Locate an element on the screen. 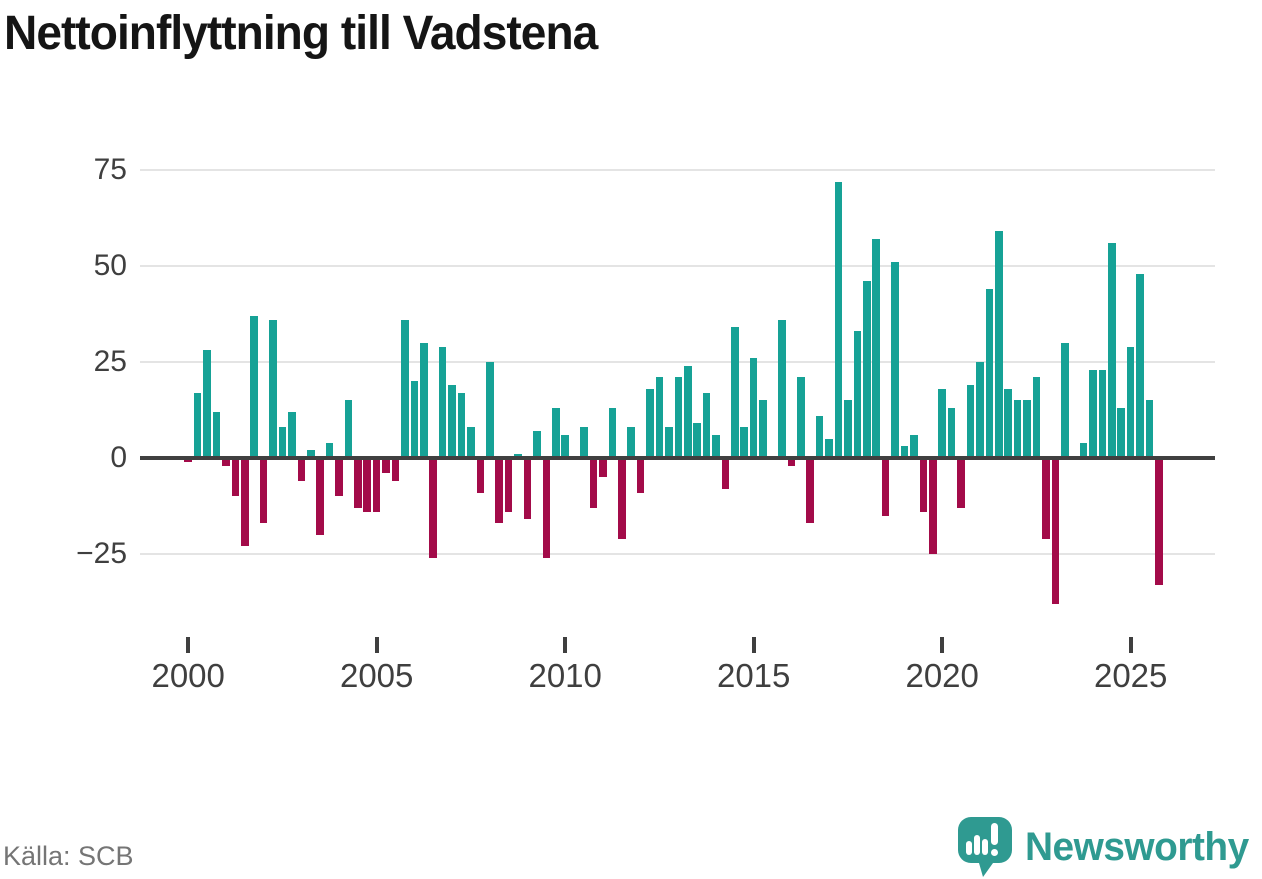 This screenshot has width=1262, height=879. bar-2024q4 is located at coordinates (1121, 433).